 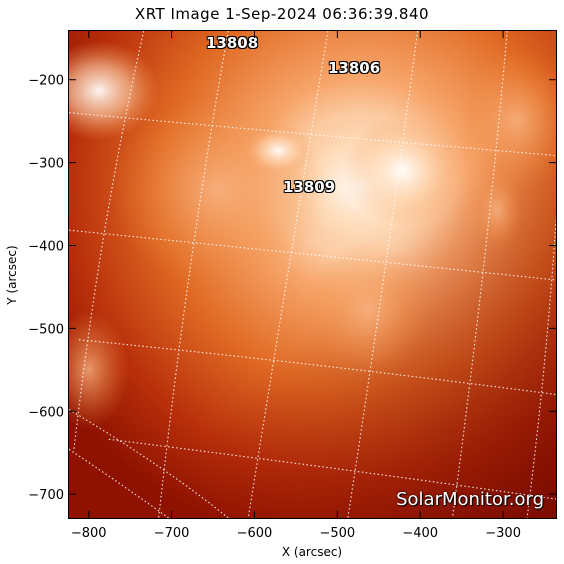 What do you see at coordinates (46, 495) in the screenshot?
I see `y-tick-label: −700` at bounding box center [46, 495].